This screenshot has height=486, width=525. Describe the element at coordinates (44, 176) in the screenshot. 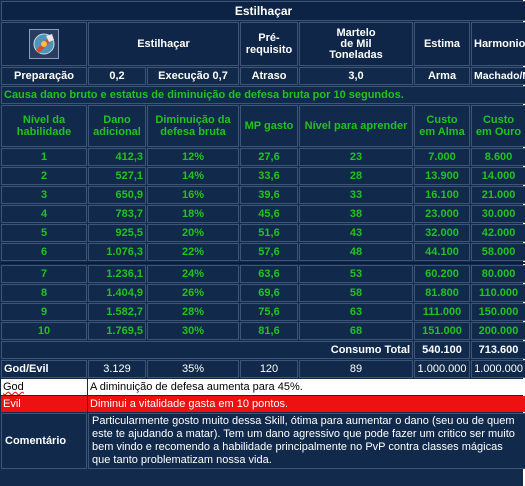

I see `level-cell: 2` at that location.